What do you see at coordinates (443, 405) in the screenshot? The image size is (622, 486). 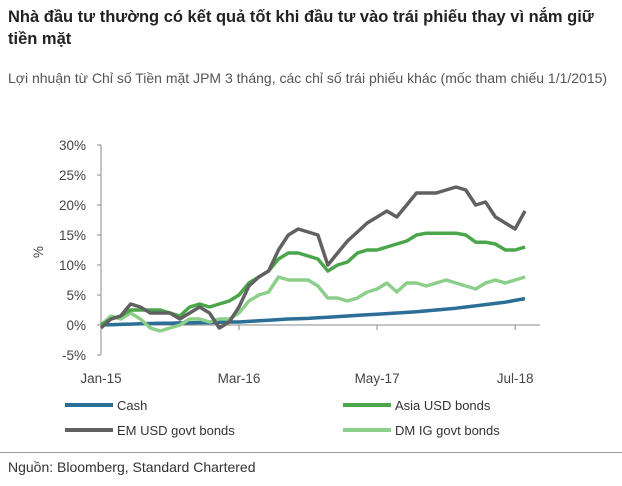 I see `legend-label: Asia USD bonds` at bounding box center [443, 405].